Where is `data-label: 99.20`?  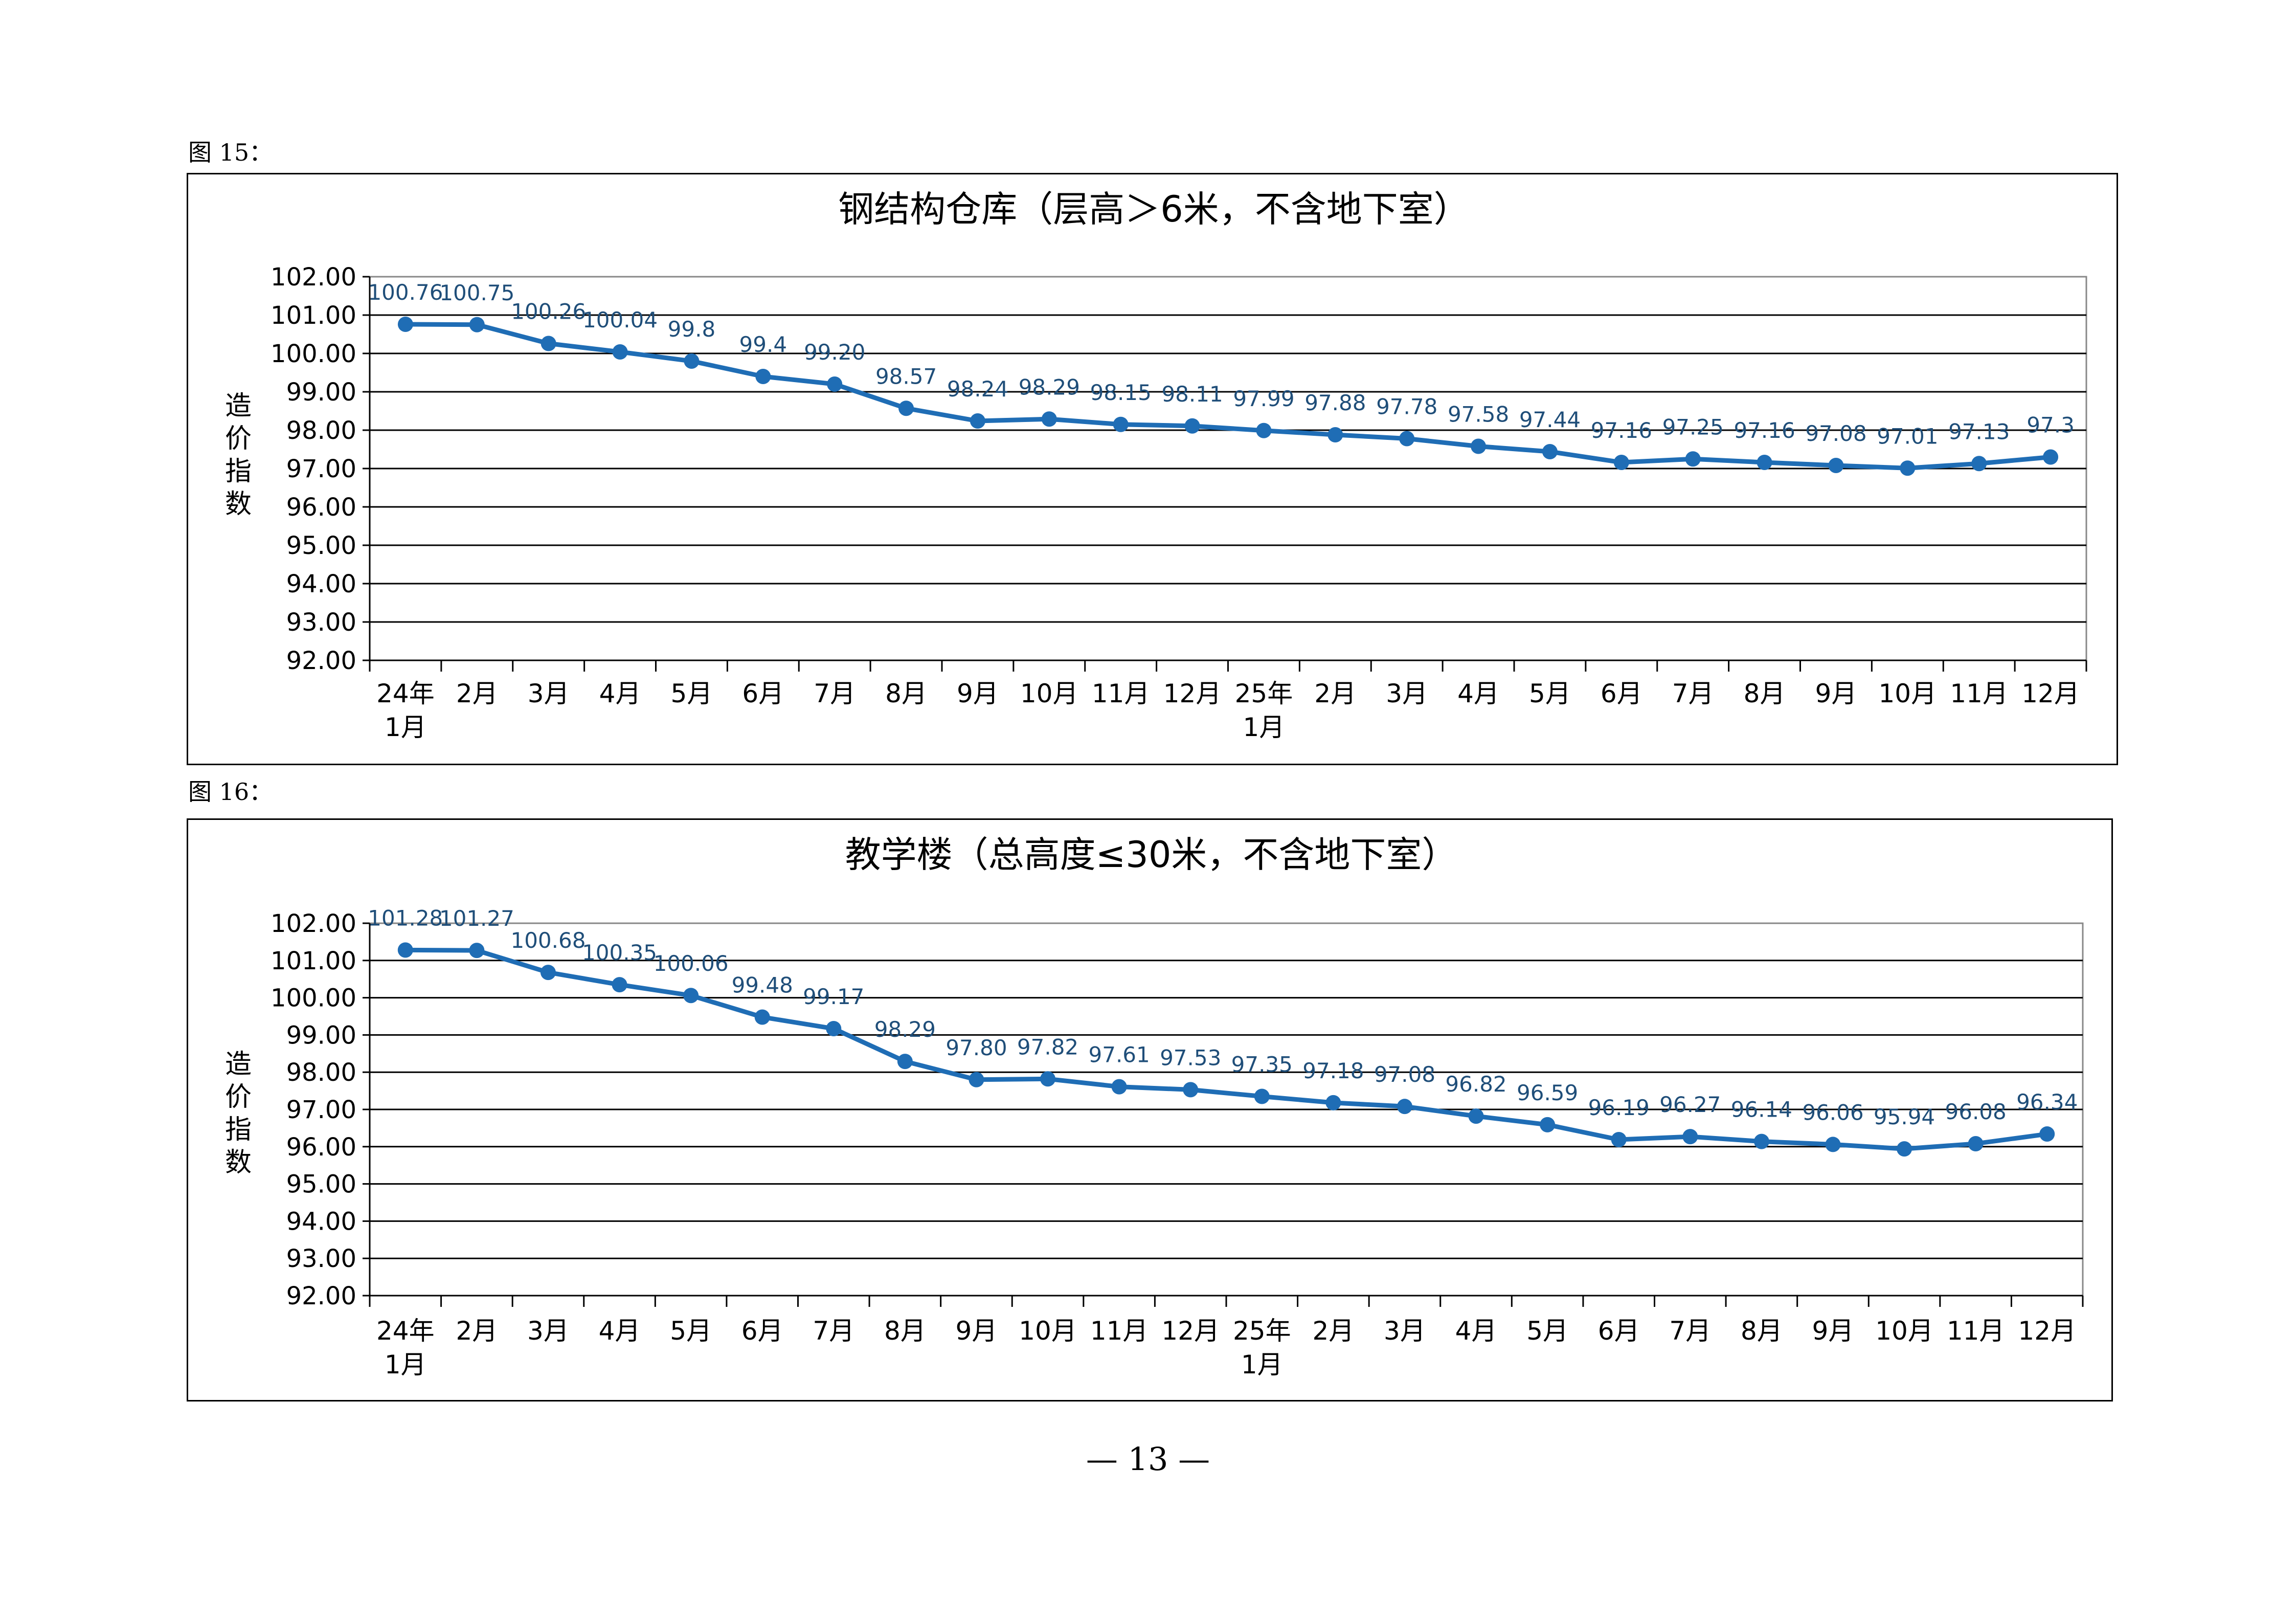
data-label: 99.20 is located at coordinates (835, 352).